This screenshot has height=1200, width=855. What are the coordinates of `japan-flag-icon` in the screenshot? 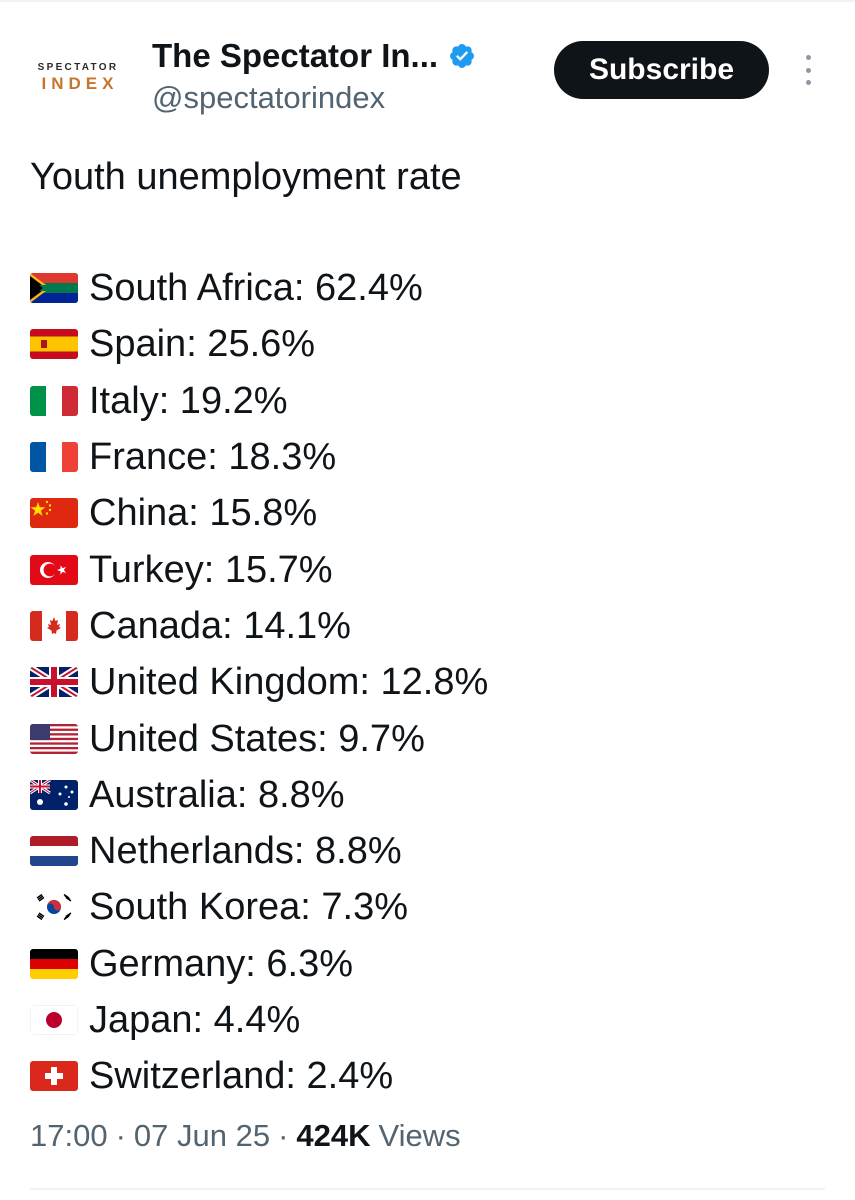 It's located at (54, 1020).